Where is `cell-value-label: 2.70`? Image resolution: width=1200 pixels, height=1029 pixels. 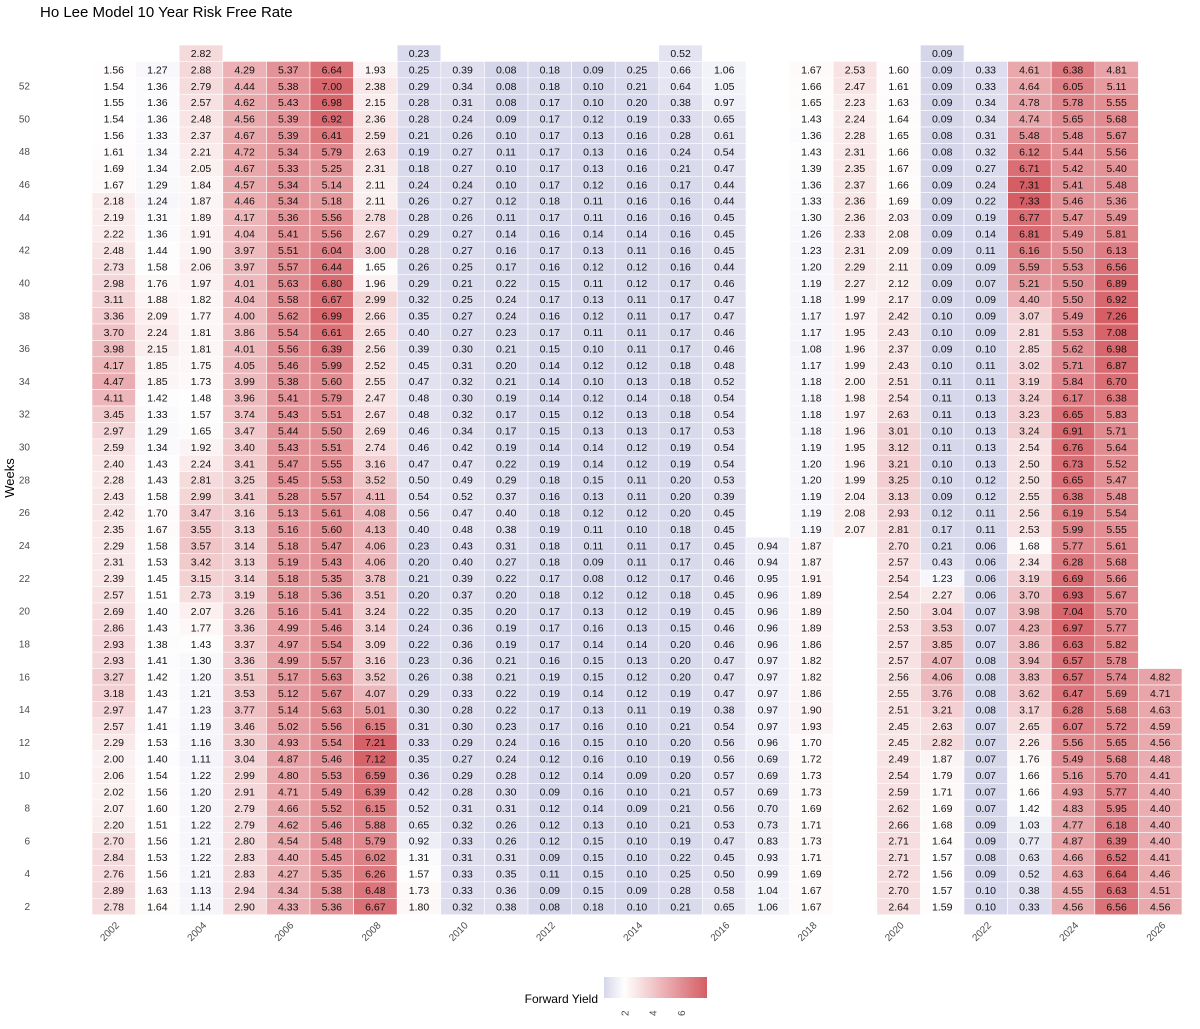
cell-value-label: 2.70 is located at coordinates (898, 546).